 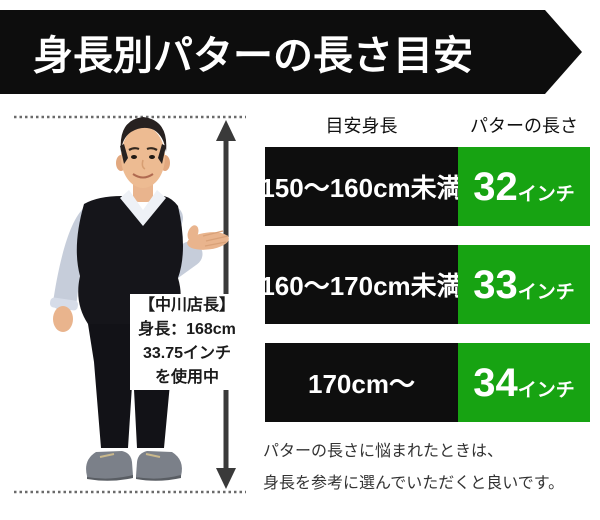 I want to click on putter-length-text: 33 インチ, so click(x=524, y=285).